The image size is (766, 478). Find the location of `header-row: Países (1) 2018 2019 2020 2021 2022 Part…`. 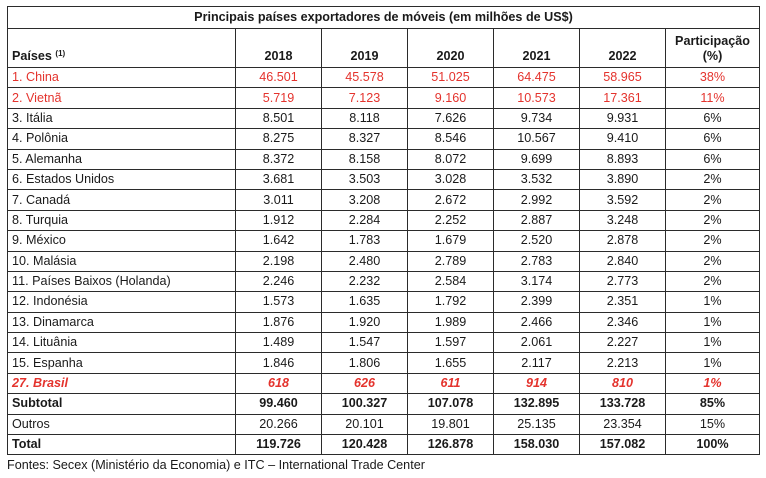

header-row: Países (1) 2018 2019 2020 2021 2022 Part… is located at coordinates (384, 48).